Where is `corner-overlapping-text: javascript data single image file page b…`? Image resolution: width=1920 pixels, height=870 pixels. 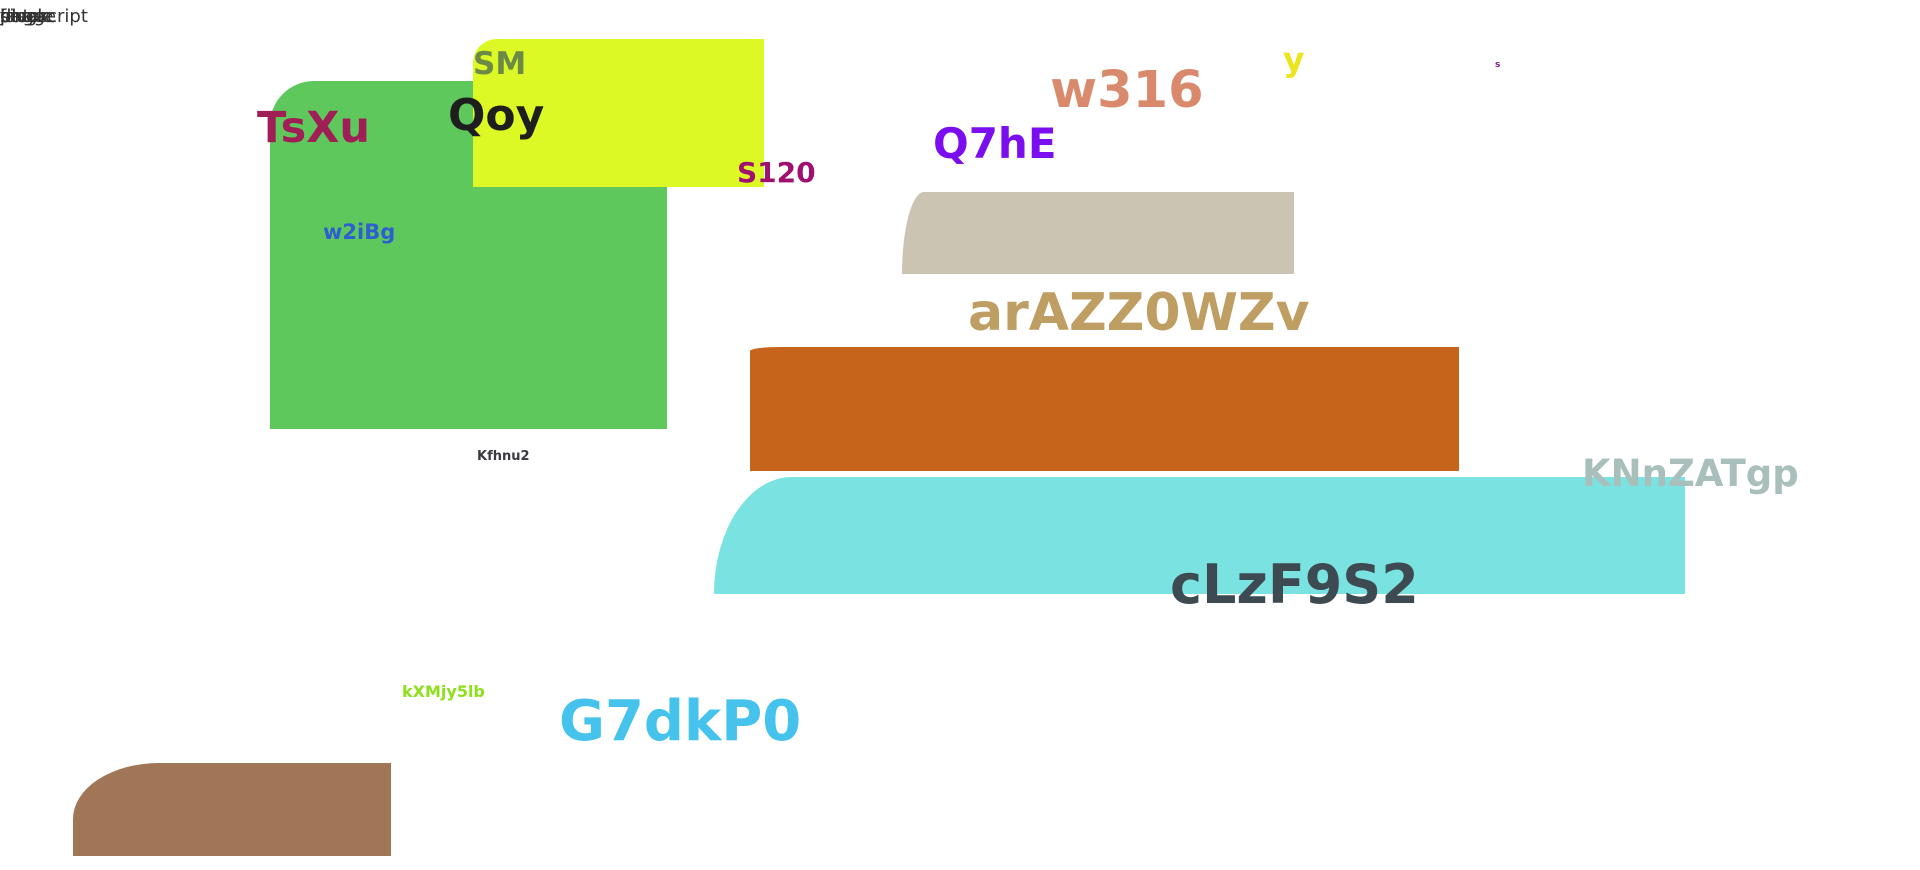 corner-overlapping-text: javascript data single image file page b… is located at coordinates (60, 18).